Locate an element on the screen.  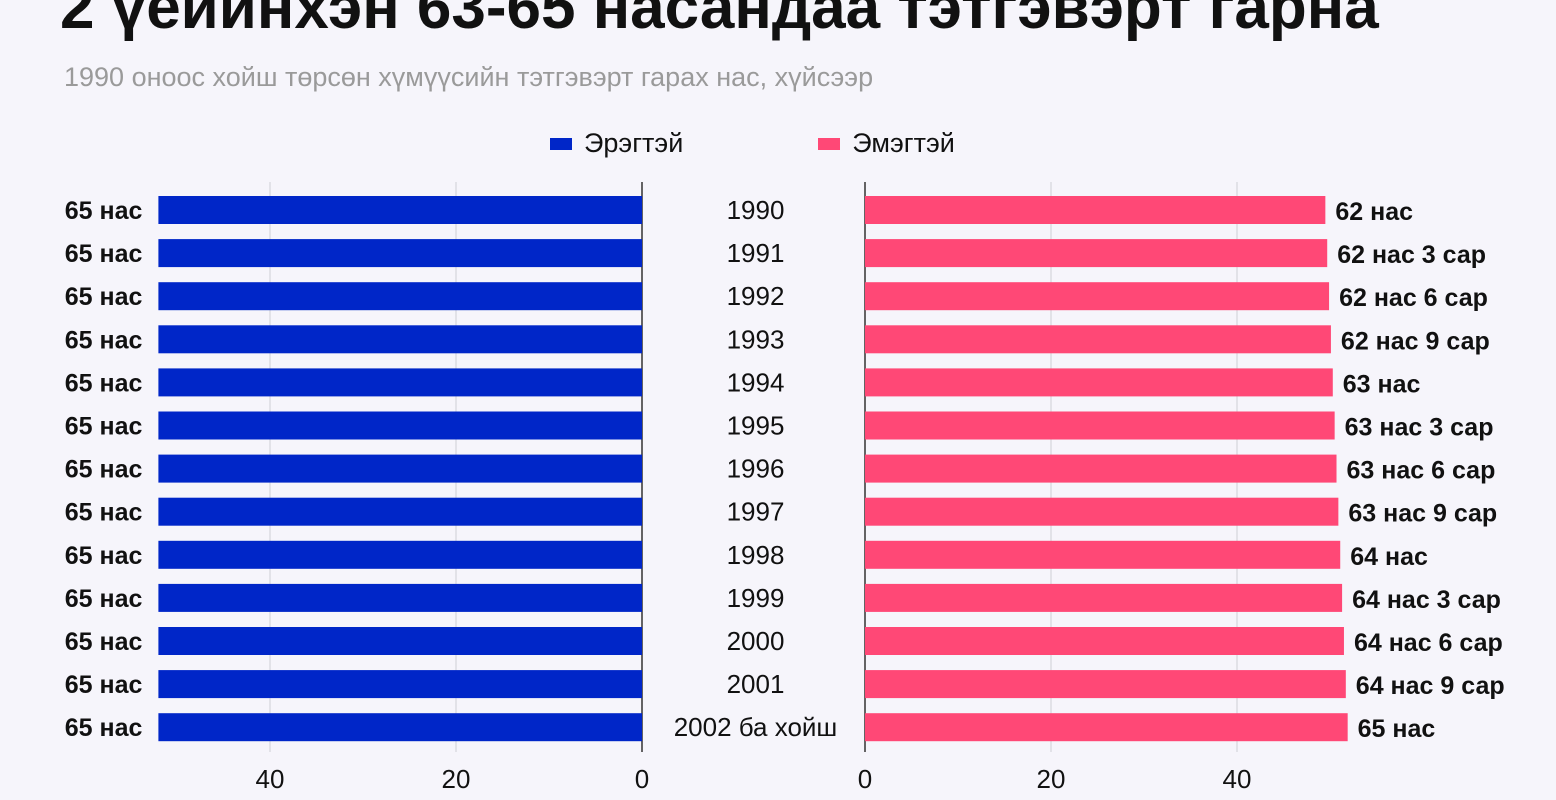
category-label-1994: 1994 is located at coordinates (756, 382).